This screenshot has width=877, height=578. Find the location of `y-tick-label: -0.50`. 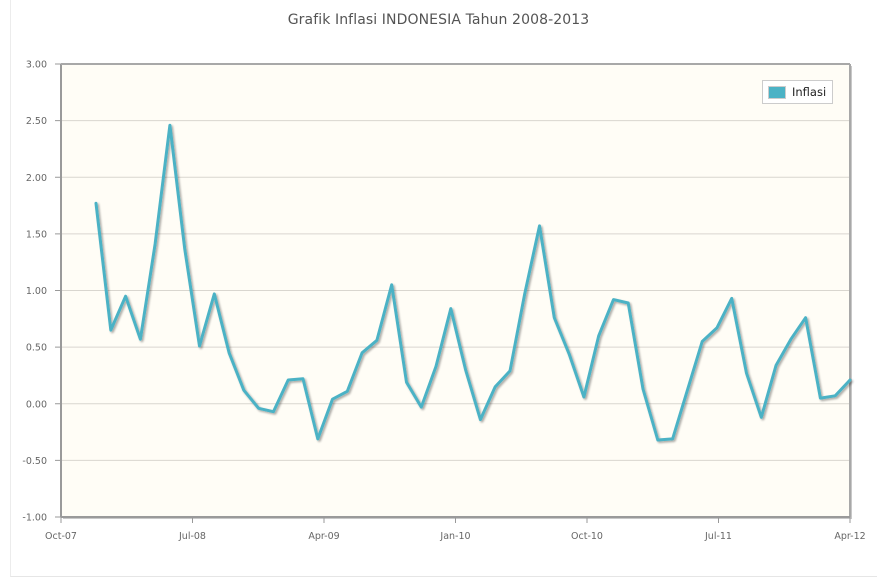

y-tick-label: -0.50 is located at coordinates (34, 461).